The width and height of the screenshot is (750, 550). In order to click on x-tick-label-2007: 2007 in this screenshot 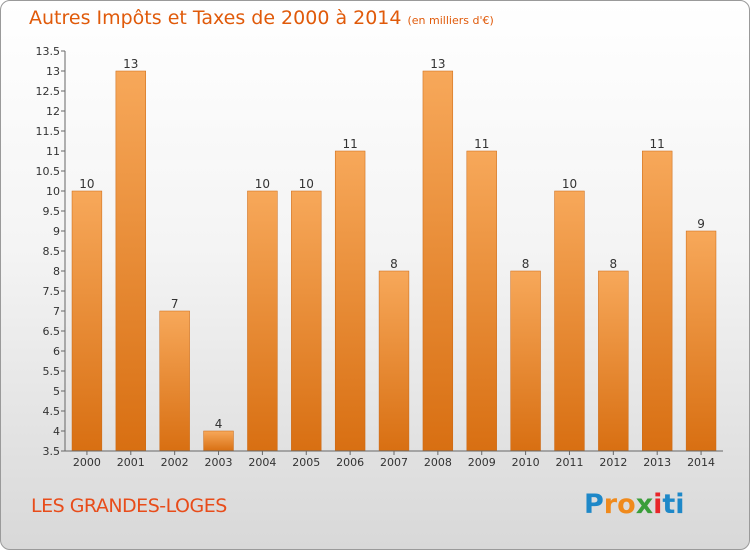, I will do `click(394, 462)`.